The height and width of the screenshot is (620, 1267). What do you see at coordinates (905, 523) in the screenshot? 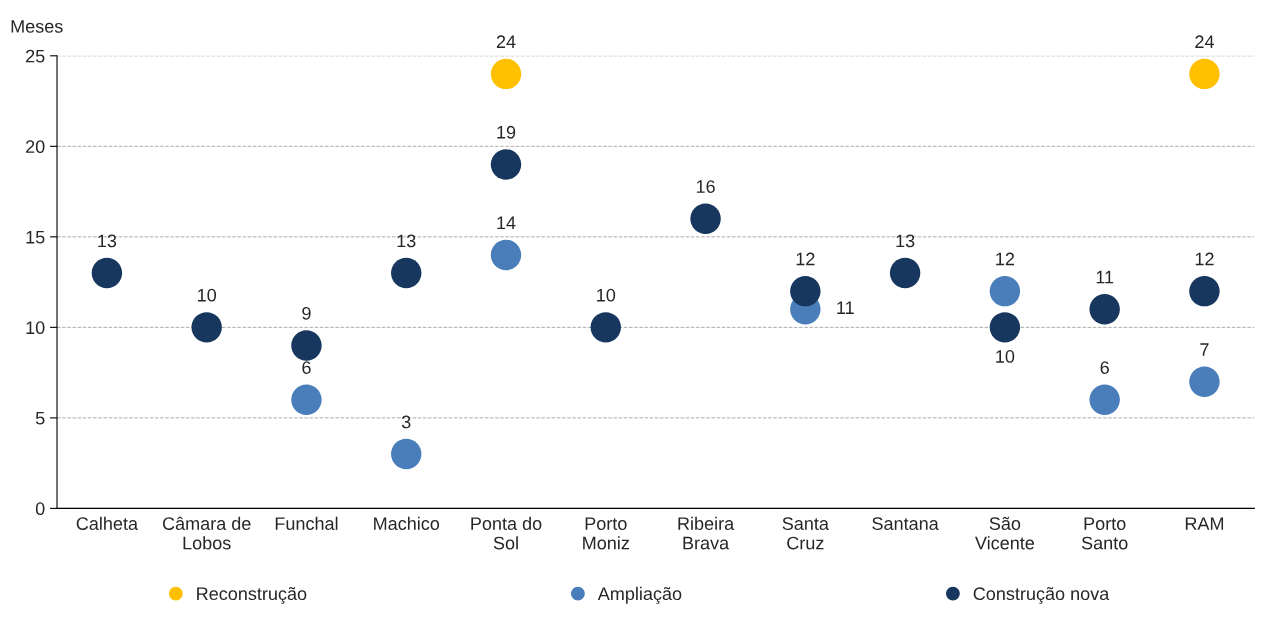
I see `x-tick-label: Santana` at bounding box center [905, 523].